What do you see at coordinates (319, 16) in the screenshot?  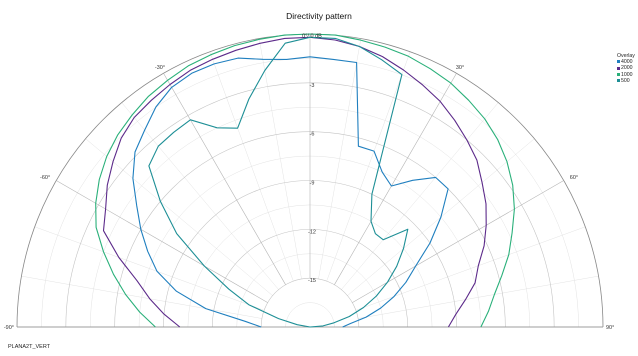 I see `chart-title: Directivity pattern` at bounding box center [319, 16].